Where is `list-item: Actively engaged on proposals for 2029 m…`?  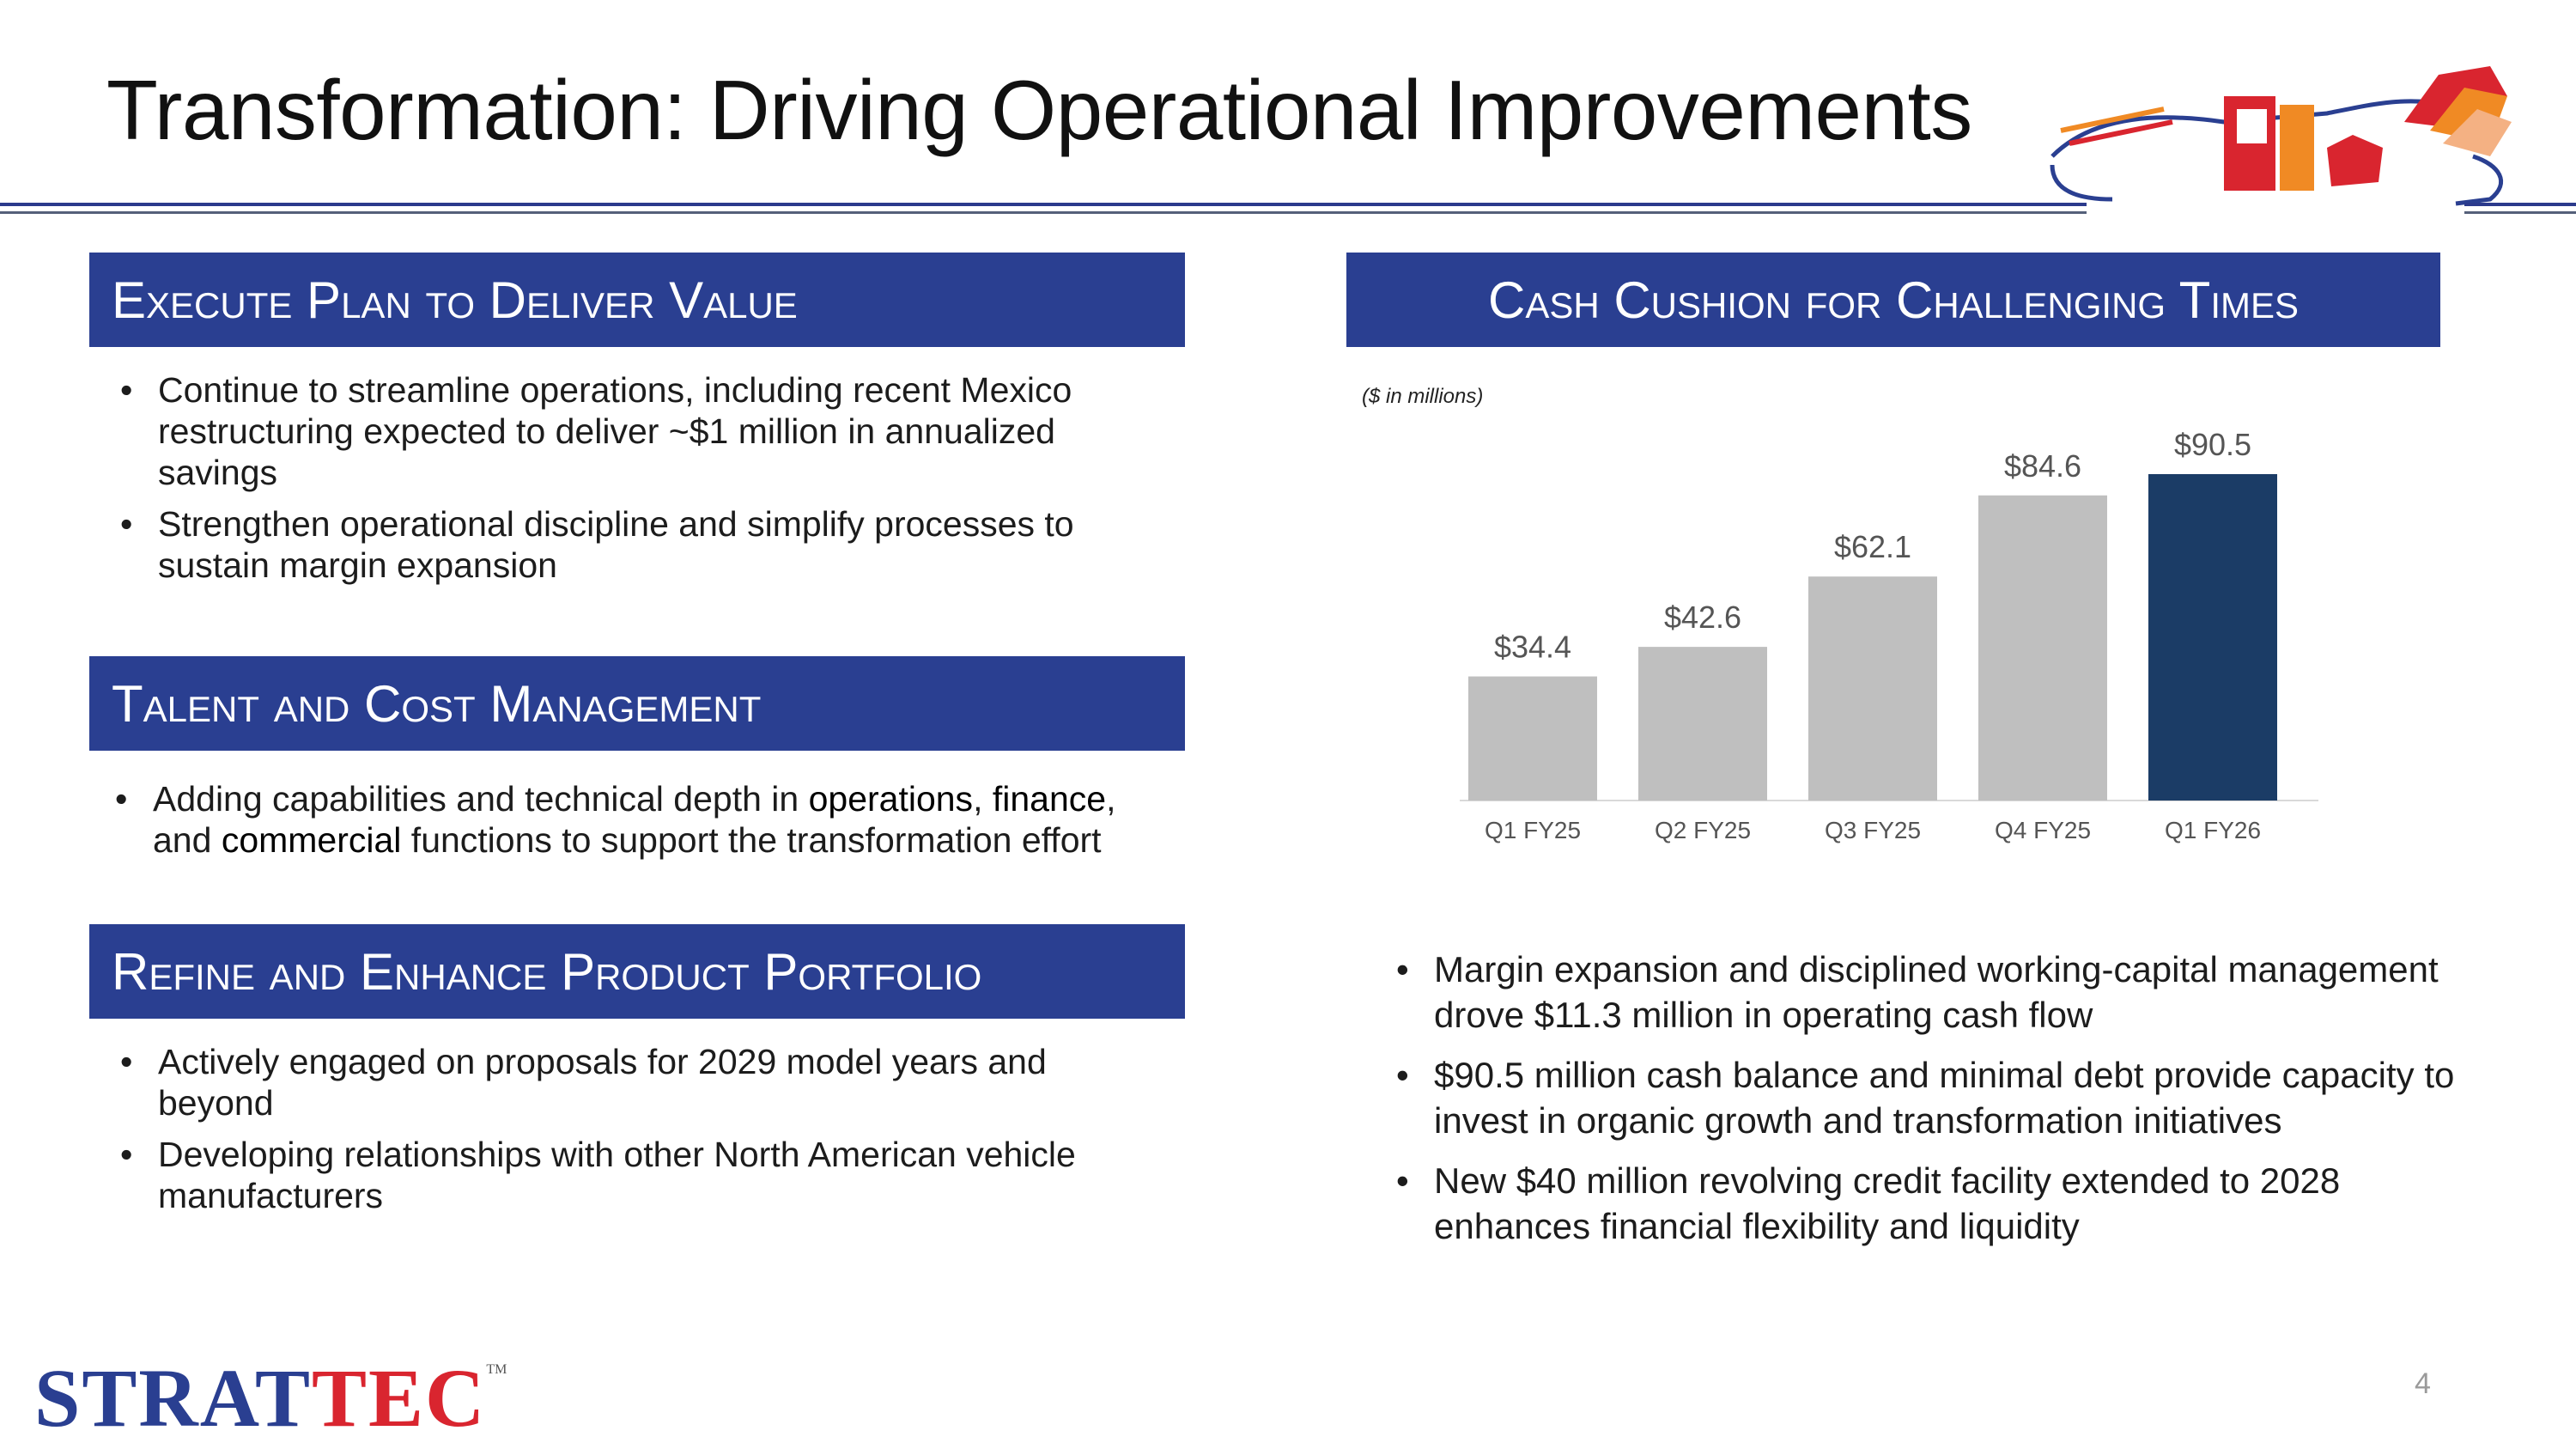 list-item: Actively engaged on proposals for 2029 m… is located at coordinates (621, 1082).